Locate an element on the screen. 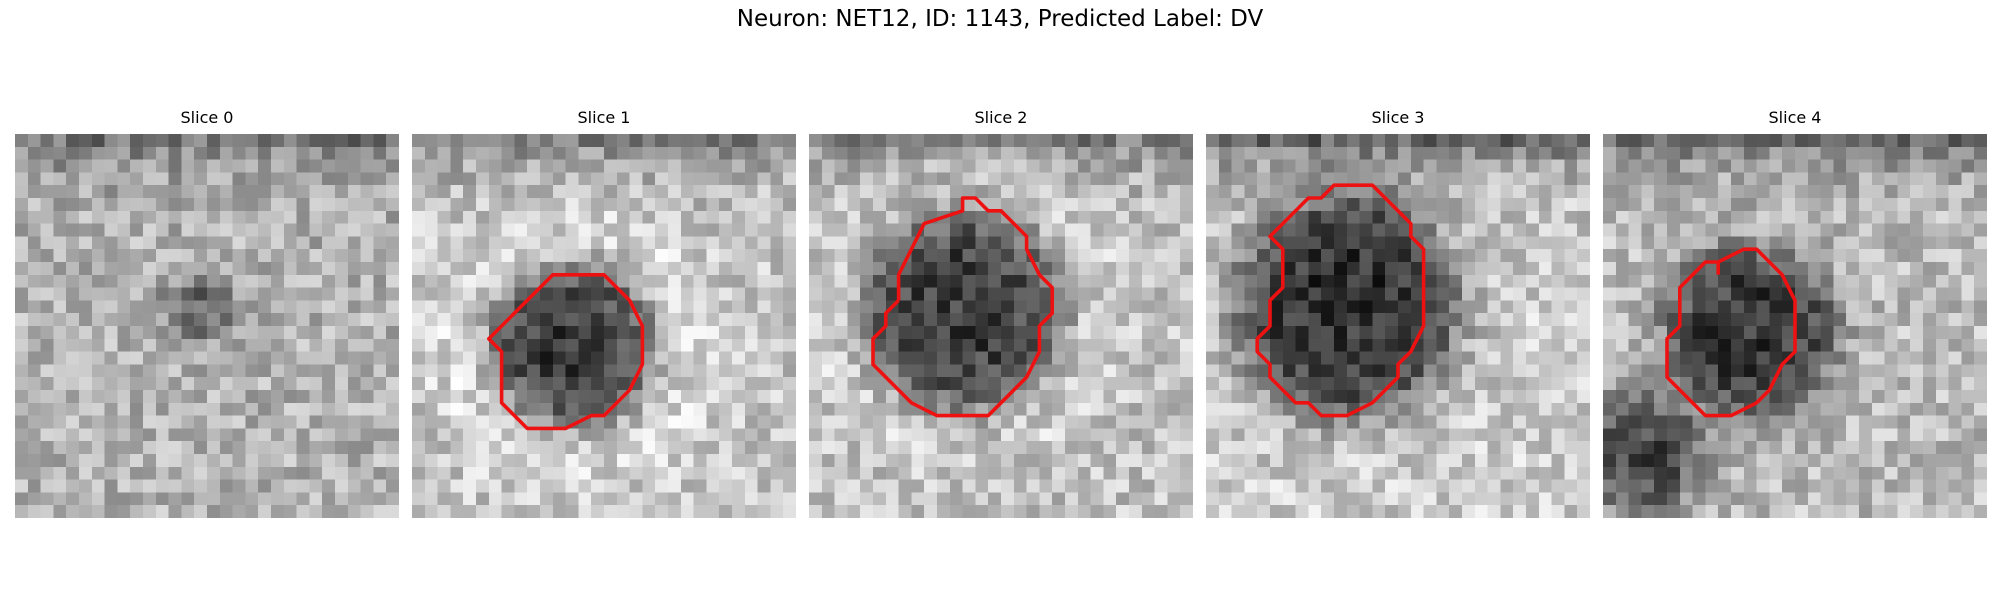  slice-title: Slice 4 is located at coordinates (1795, 117).